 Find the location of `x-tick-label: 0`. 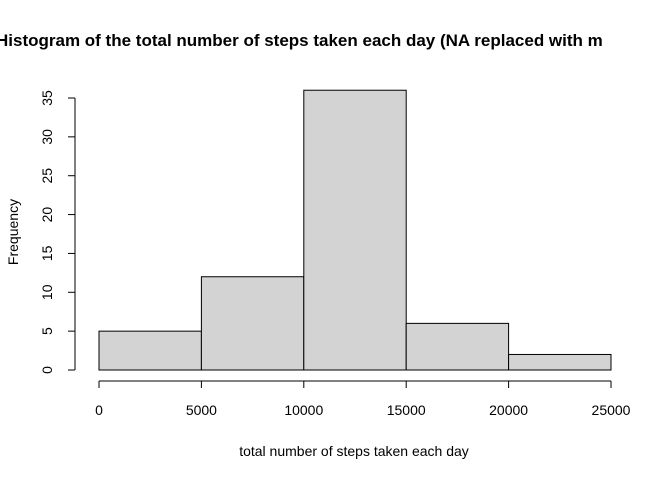

x-tick-label: 0 is located at coordinates (99, 410).